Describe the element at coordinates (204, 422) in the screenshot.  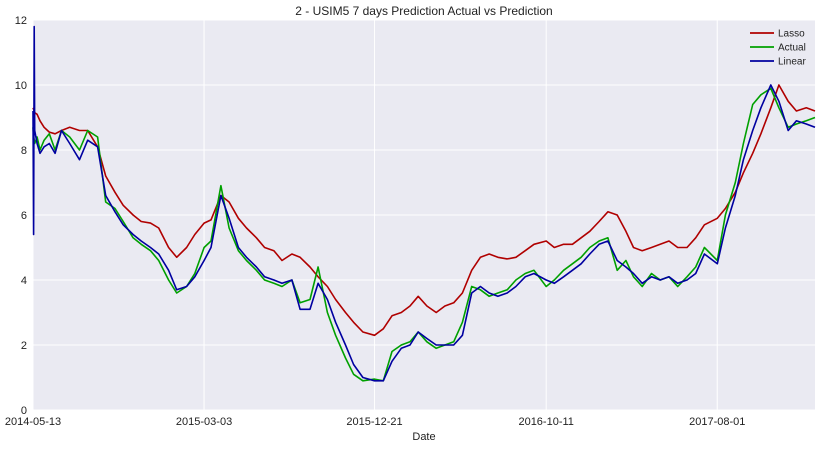
I see `x-tick-label: 2015-03-03` at that location.